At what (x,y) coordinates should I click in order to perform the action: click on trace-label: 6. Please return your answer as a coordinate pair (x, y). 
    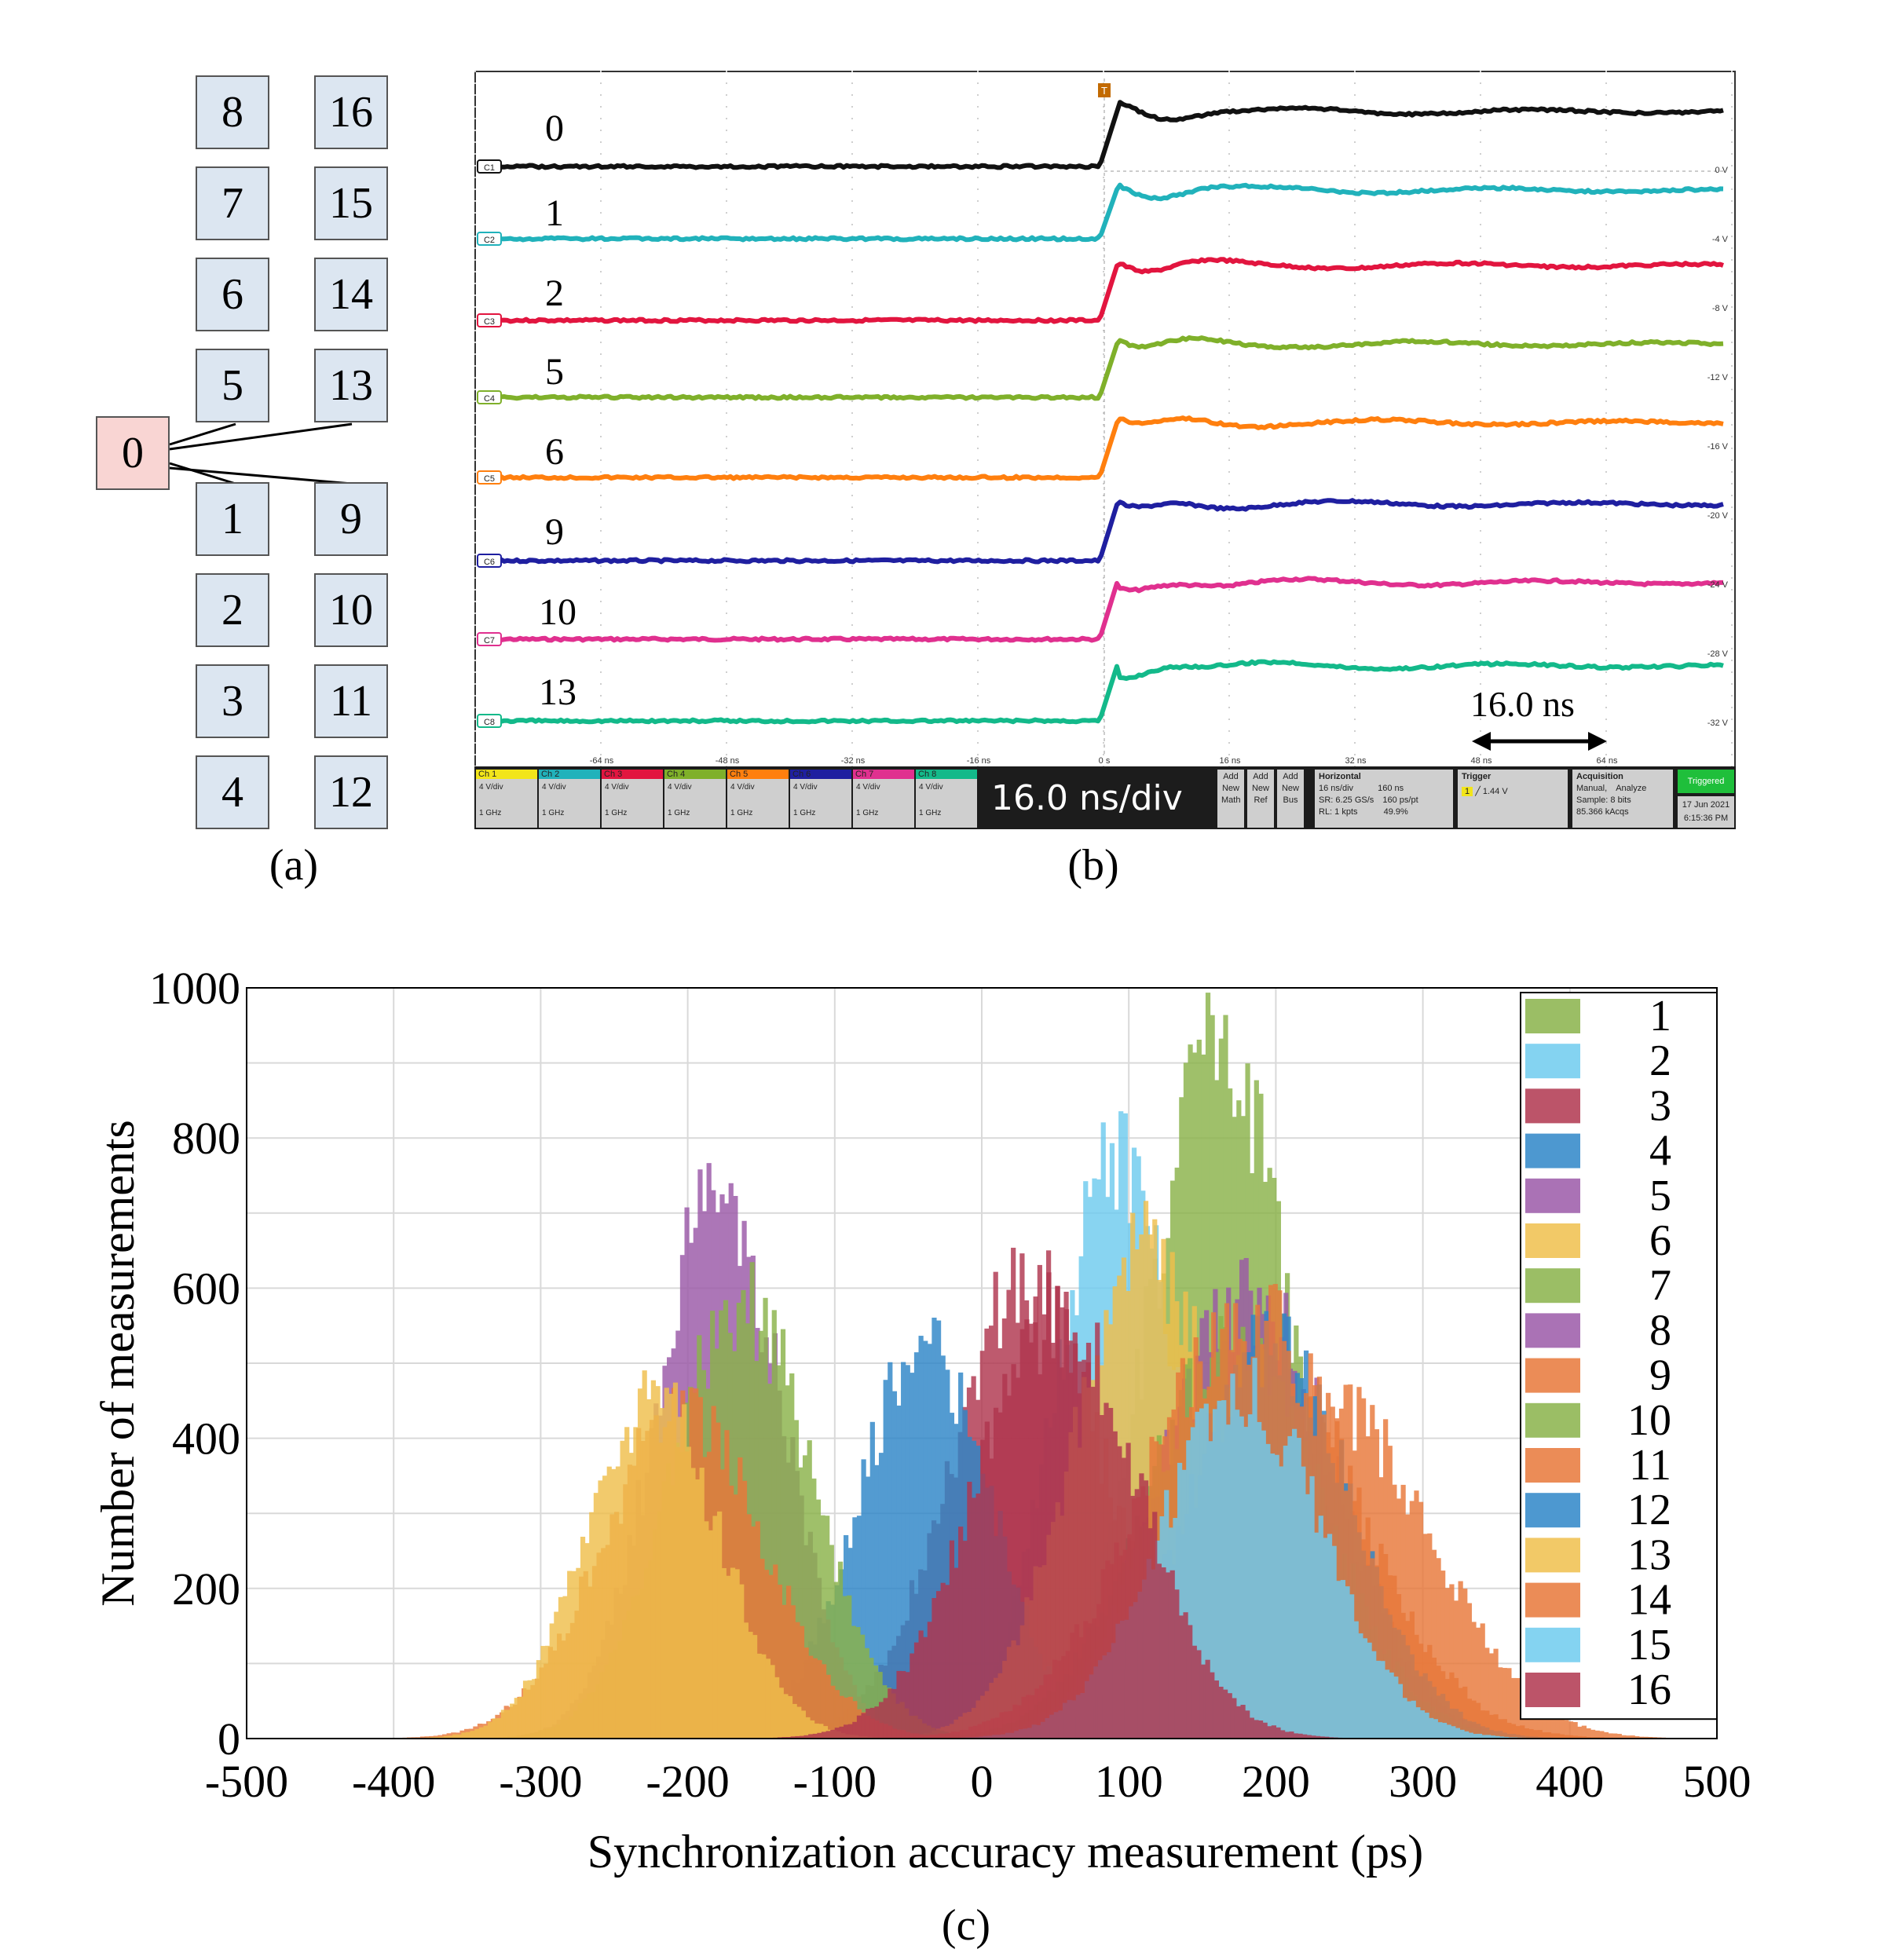
    Looking at the image, I should click on (554, 452).